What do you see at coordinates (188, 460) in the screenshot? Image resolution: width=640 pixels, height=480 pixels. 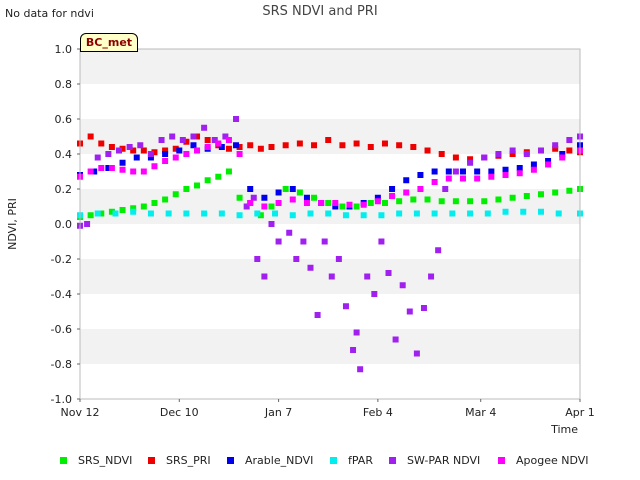 I see `legend-label: SRS_PRI` at bounding box center [188, 460].